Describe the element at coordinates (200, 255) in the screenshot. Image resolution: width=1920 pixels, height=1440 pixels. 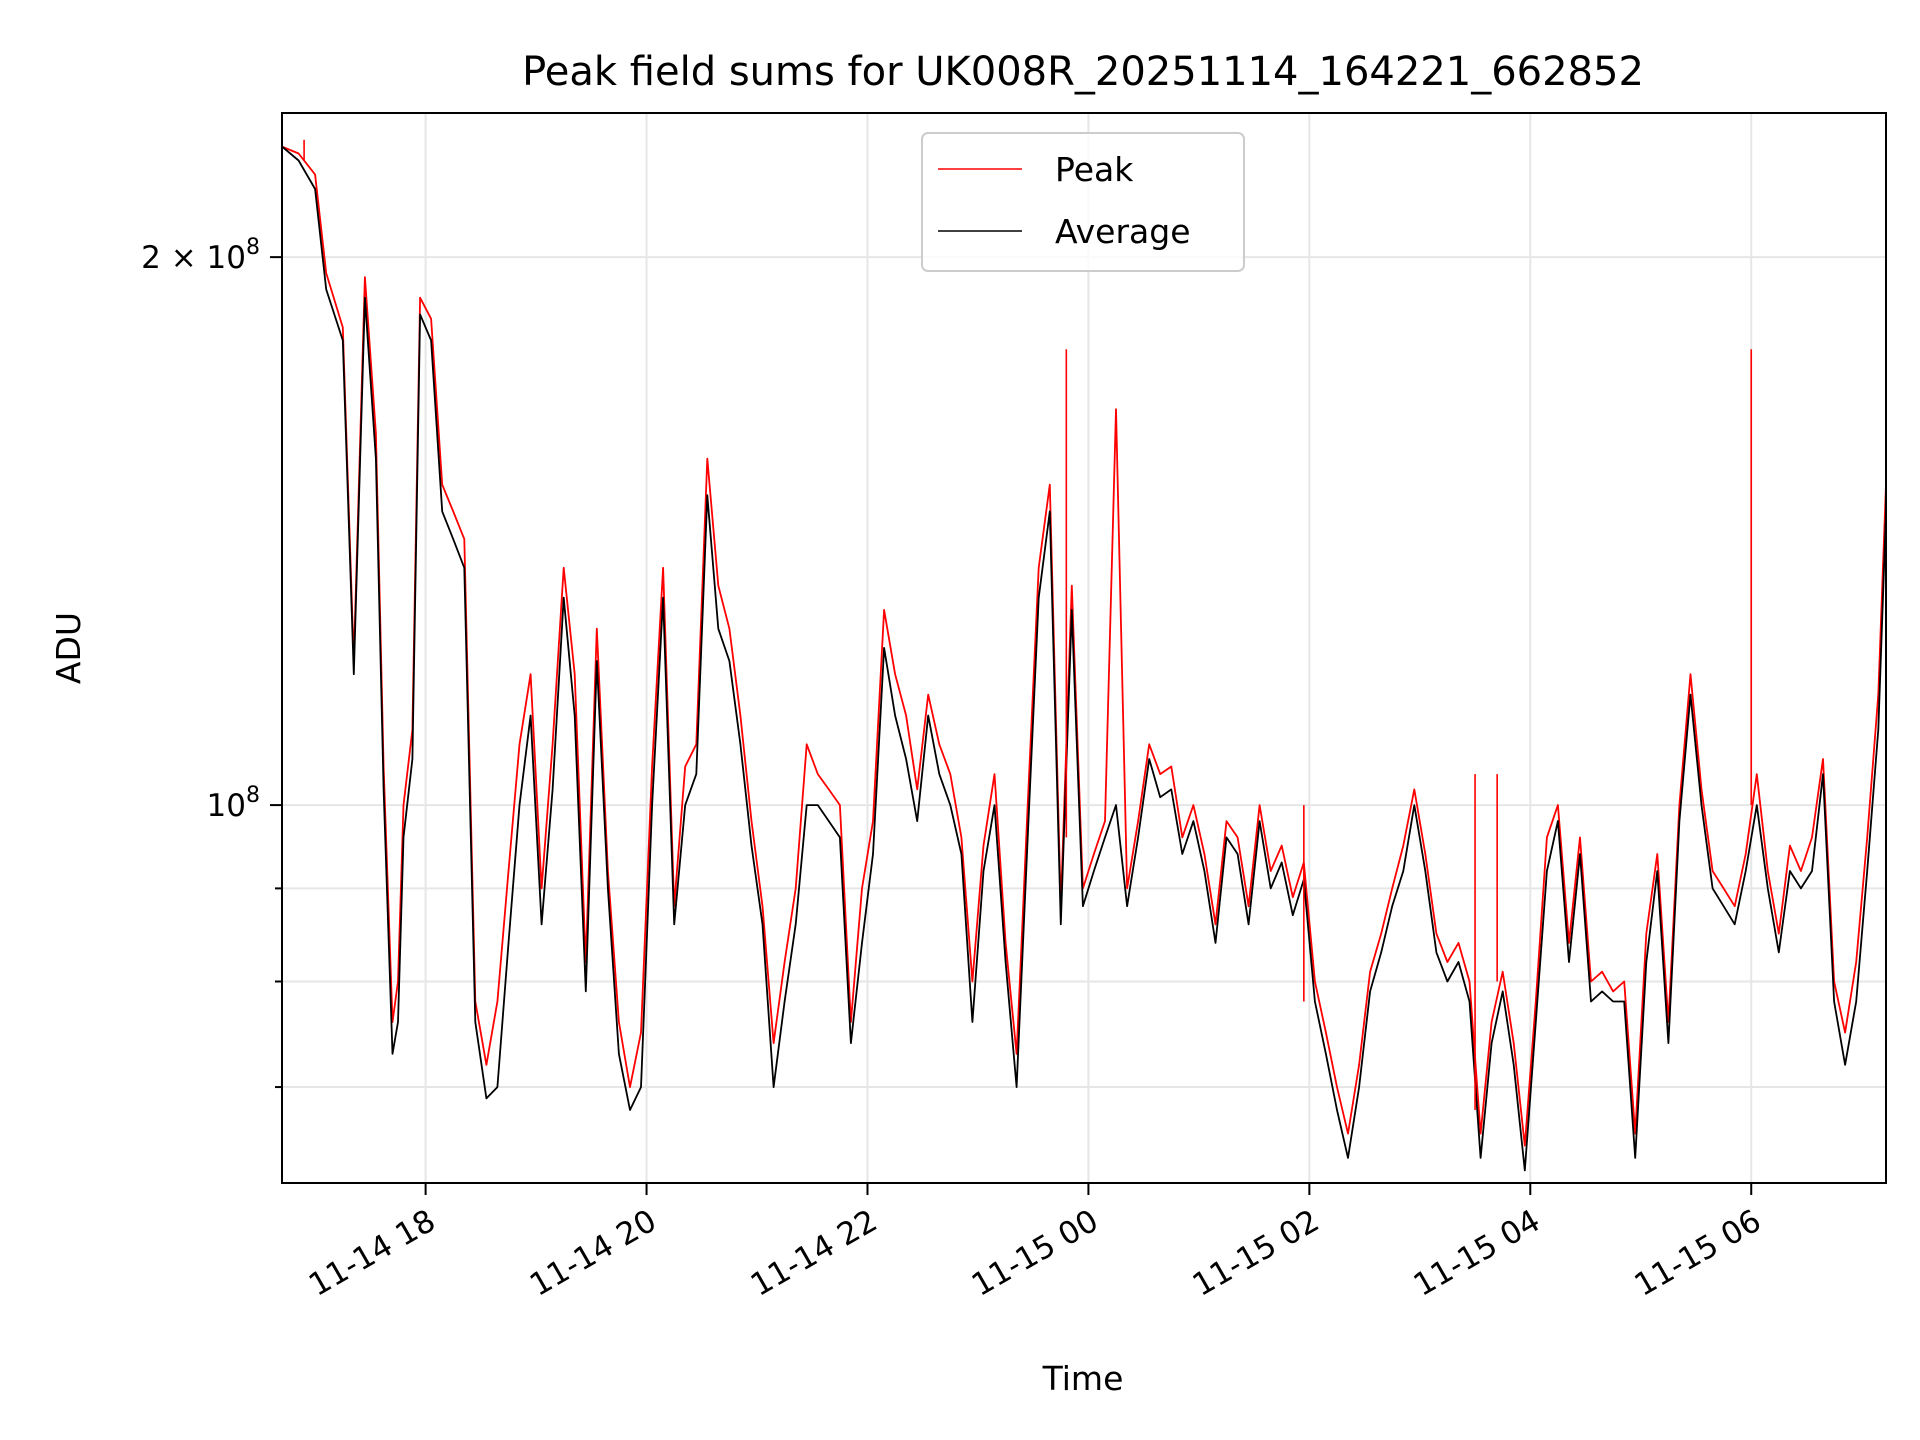
I see `y-tick-label: 2 × 108` at that location.